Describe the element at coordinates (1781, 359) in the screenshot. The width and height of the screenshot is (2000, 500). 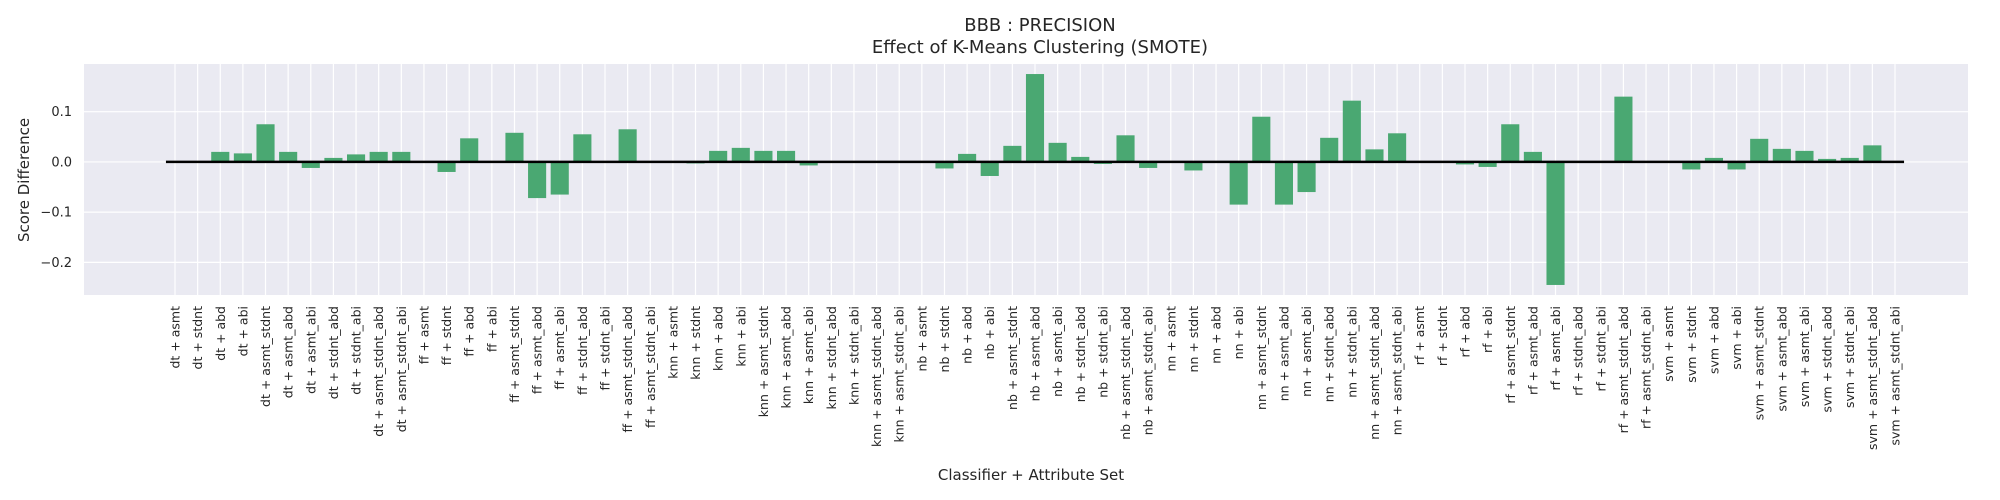
I see `x-tick-label: svm + asmt_abd` at that location.